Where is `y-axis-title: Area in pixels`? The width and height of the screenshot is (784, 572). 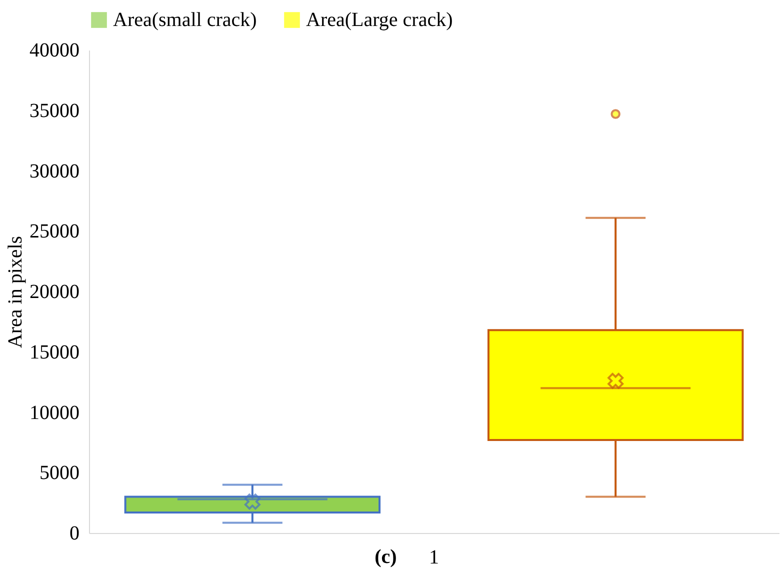
y-axis-title: Area in pixels is located at coordinates (15, 292).